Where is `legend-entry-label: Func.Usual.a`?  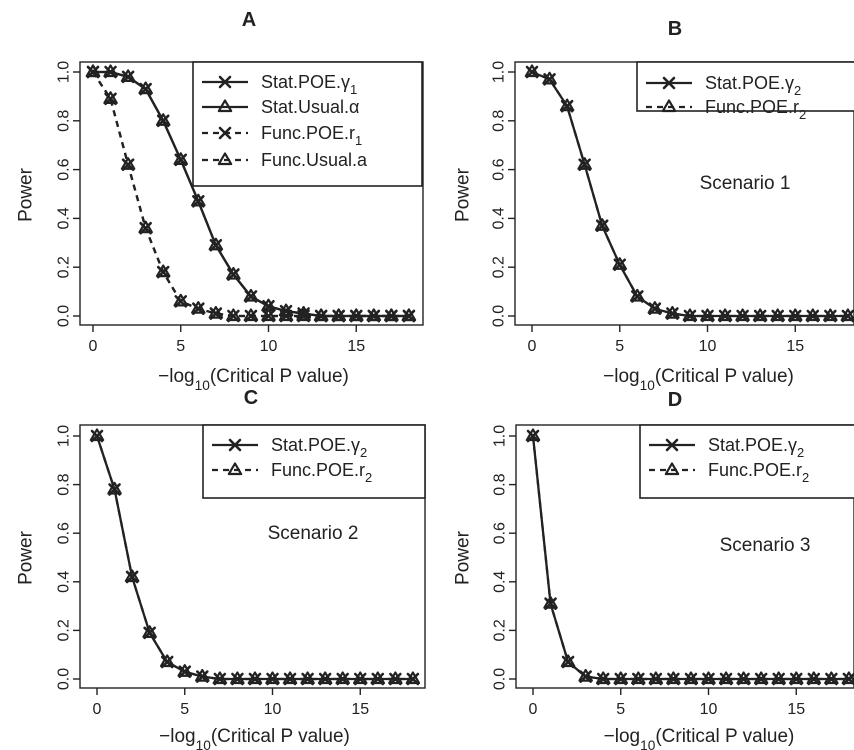 legend-entry-label: Func.Usual.a is located at coordinates (314, 160).